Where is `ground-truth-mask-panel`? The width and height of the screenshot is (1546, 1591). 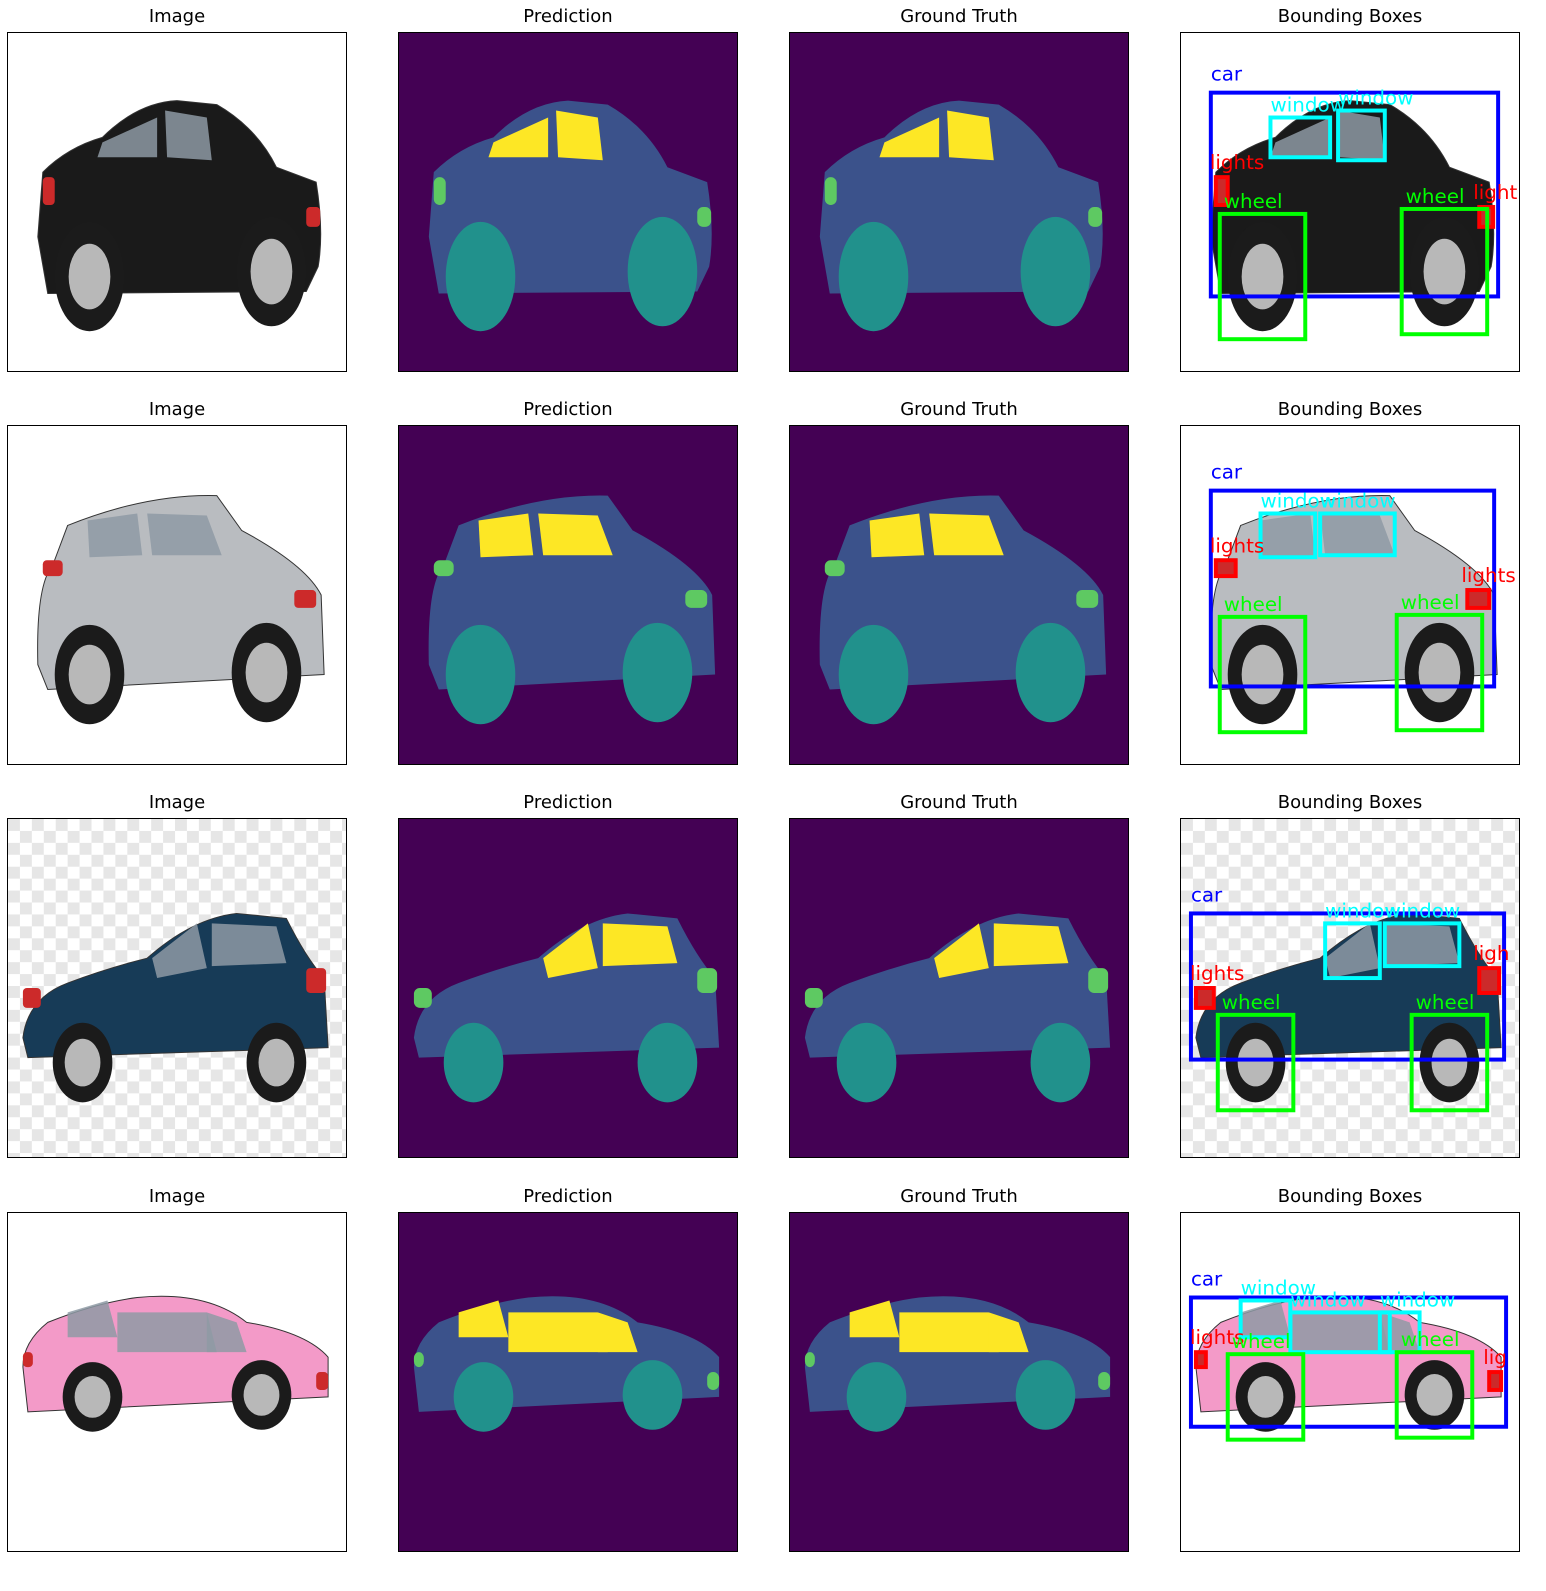 ground-truth-mask-panel is located at coordinates (959, 202).